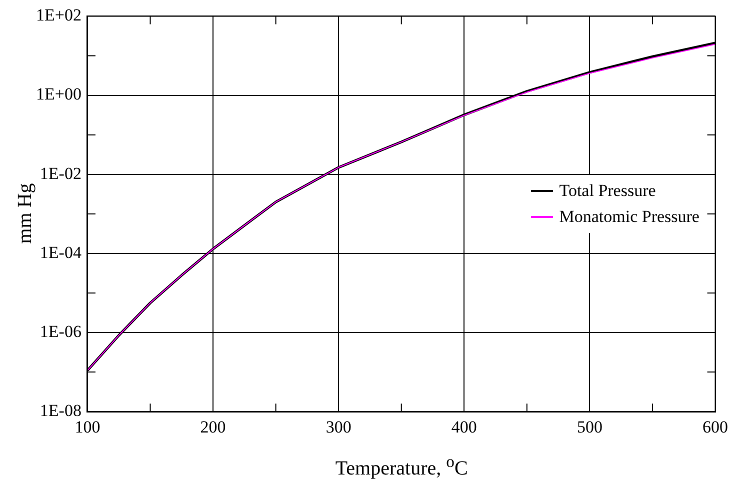  Describe the element at coordinates (464, 426) in the screenshot. I see `x-tick-label: 400` at that location.